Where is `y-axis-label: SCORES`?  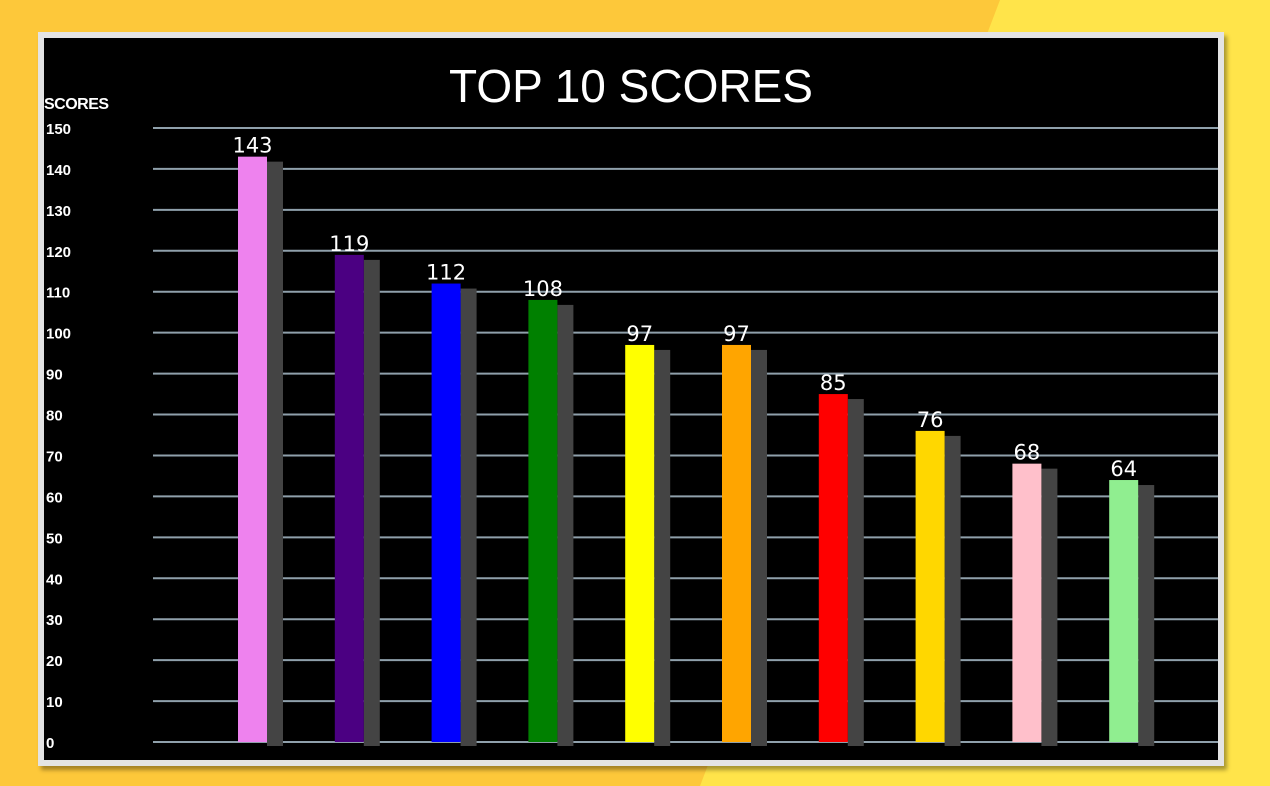 y-axis-label: SCORES is located at coordinates (76, 104).